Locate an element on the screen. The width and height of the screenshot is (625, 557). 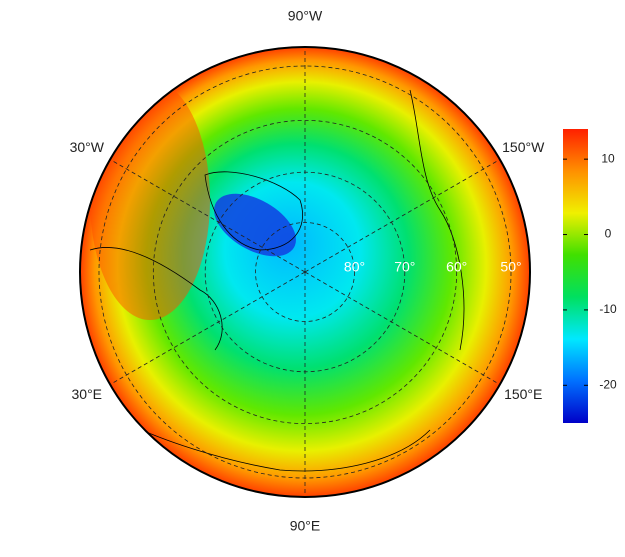
colorbar-tick-label: 10 is located at coordinates (608, 158).